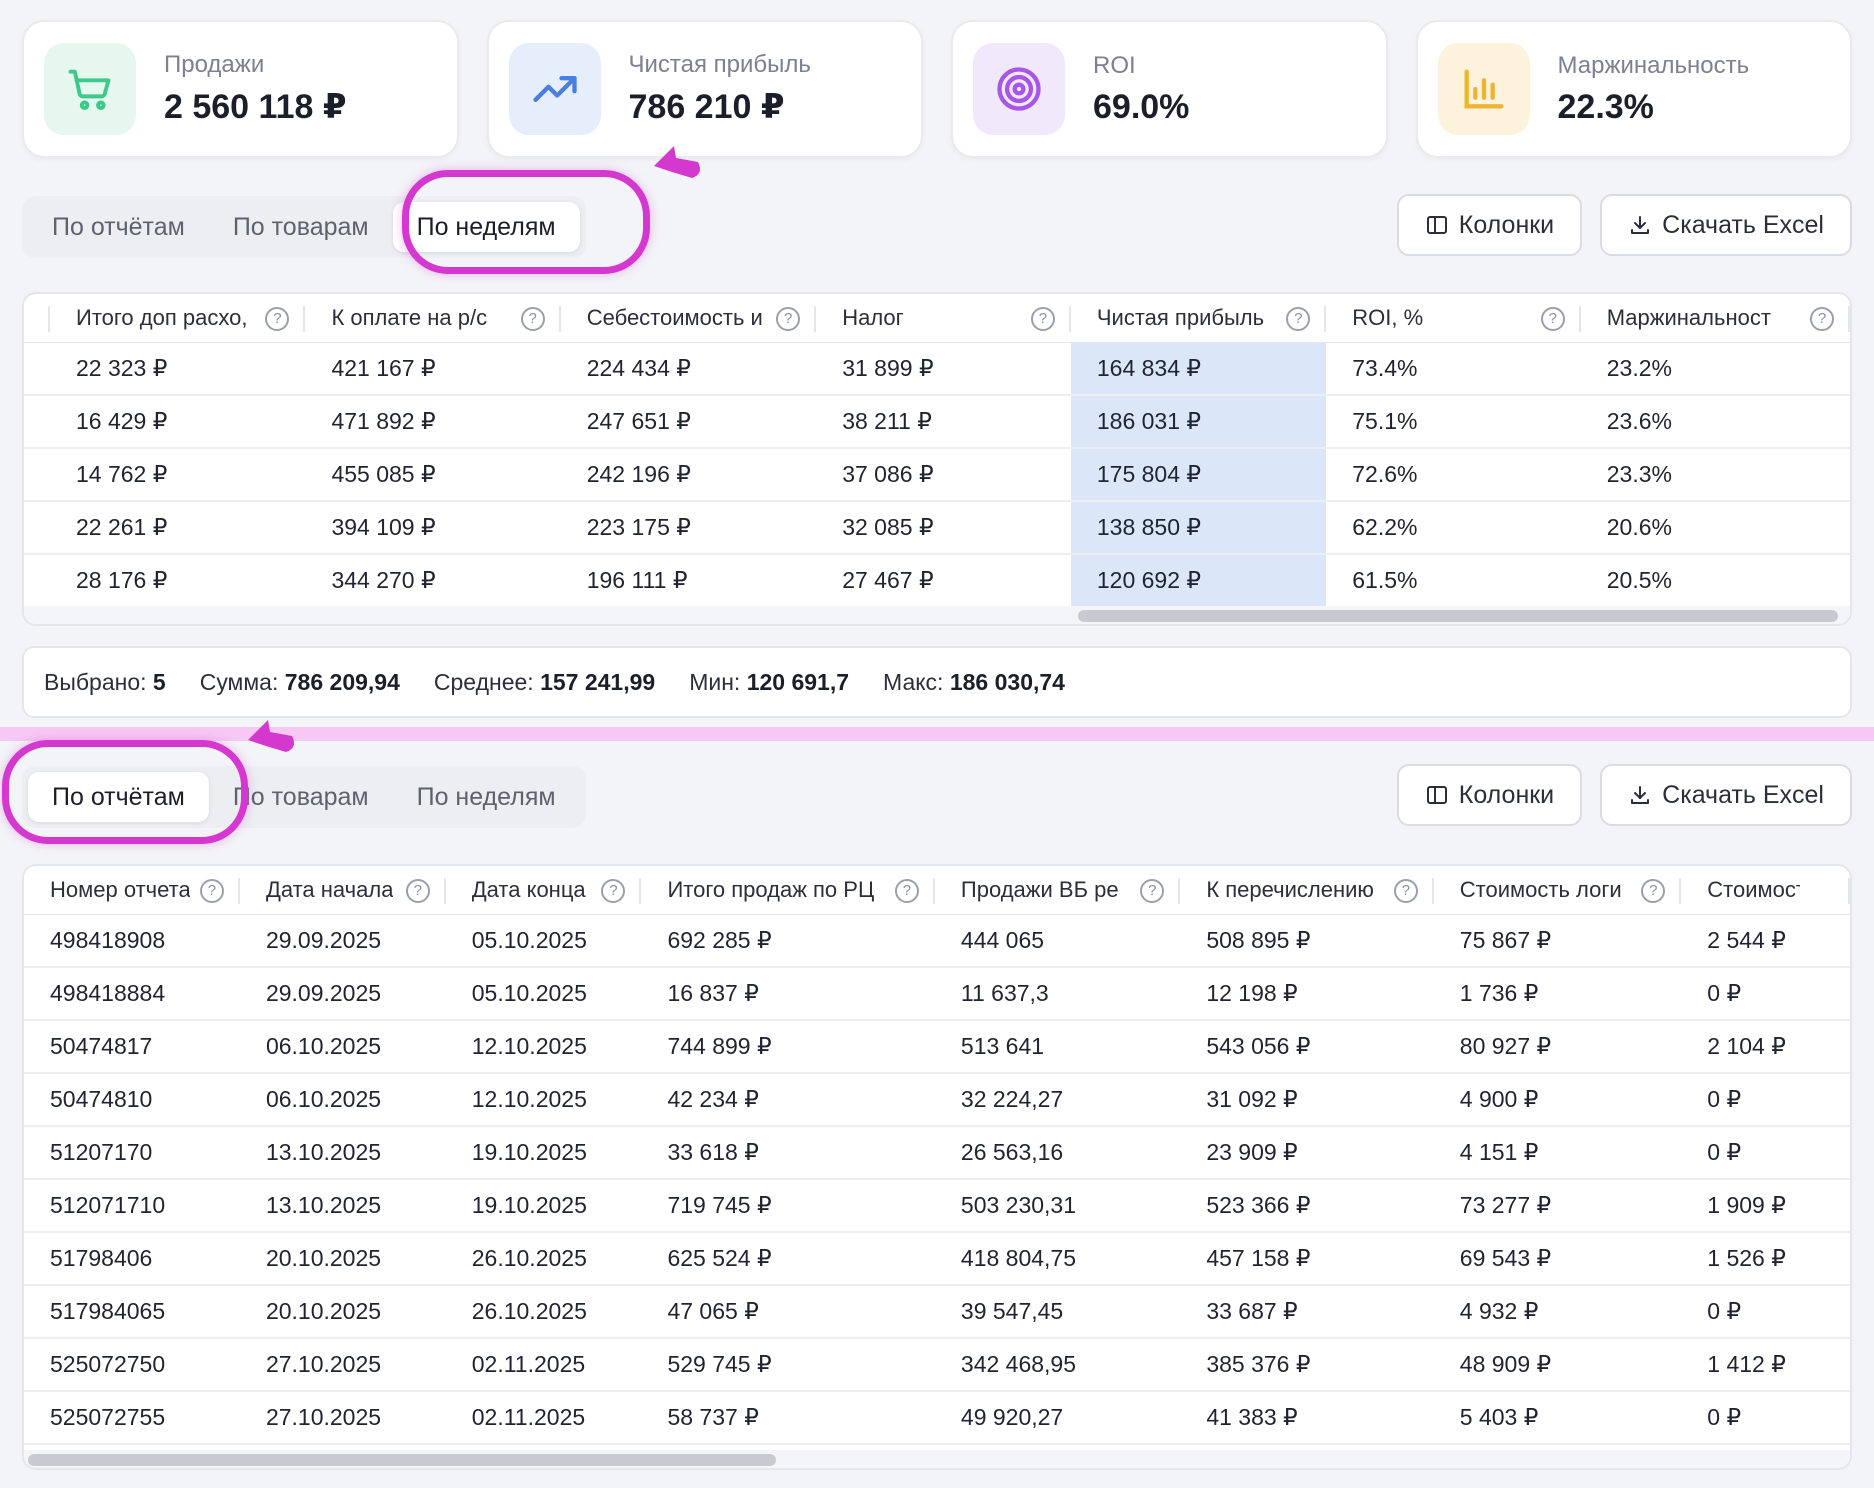  I want to click on table-cell: 22 323 ₽, so click(178, 369).